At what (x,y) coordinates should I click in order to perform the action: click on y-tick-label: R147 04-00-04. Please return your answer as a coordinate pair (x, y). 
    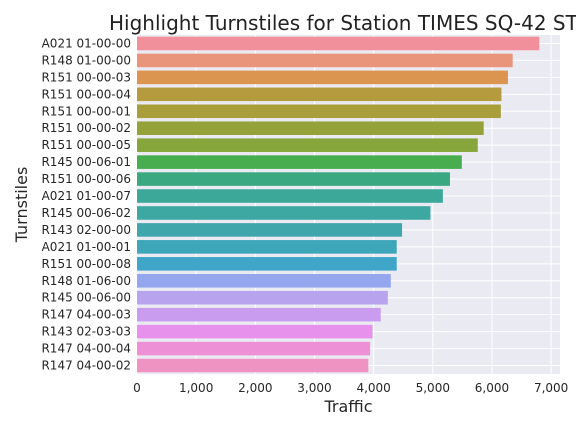
    Looking at the image, I should click on (86, 349).